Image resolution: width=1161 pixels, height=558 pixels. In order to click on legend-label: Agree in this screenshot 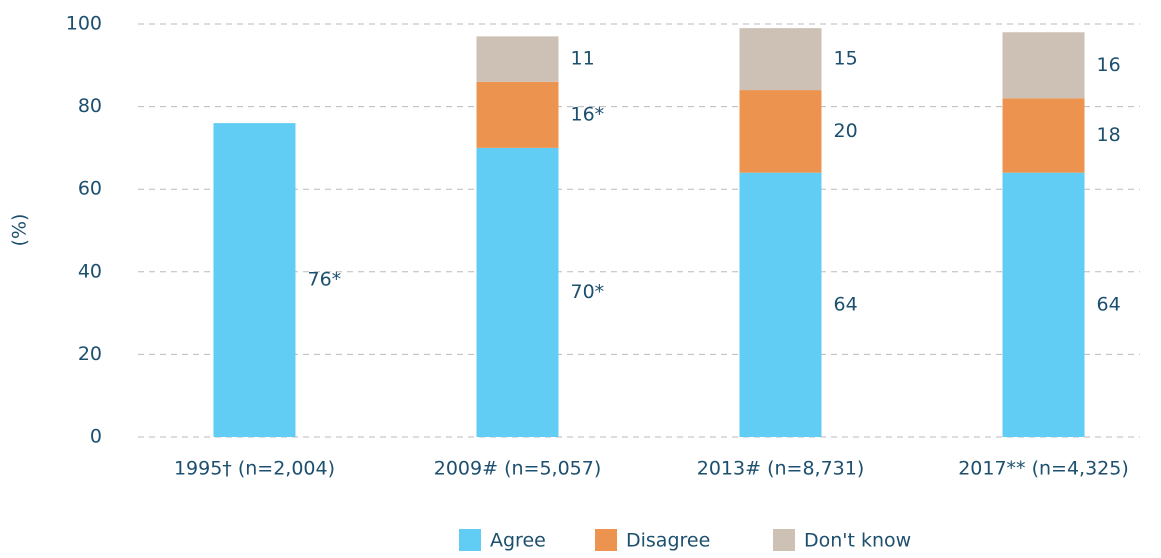, I will do `click(518, 541)`.